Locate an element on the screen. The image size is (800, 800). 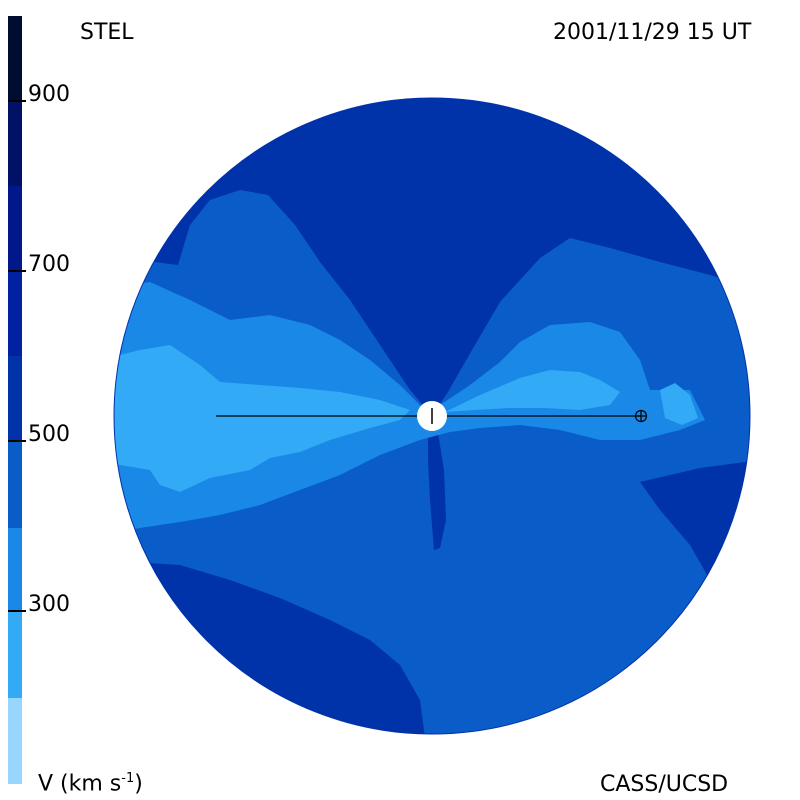
colorbar-tick-label-900: 900 is located at coordinates (49, 94).